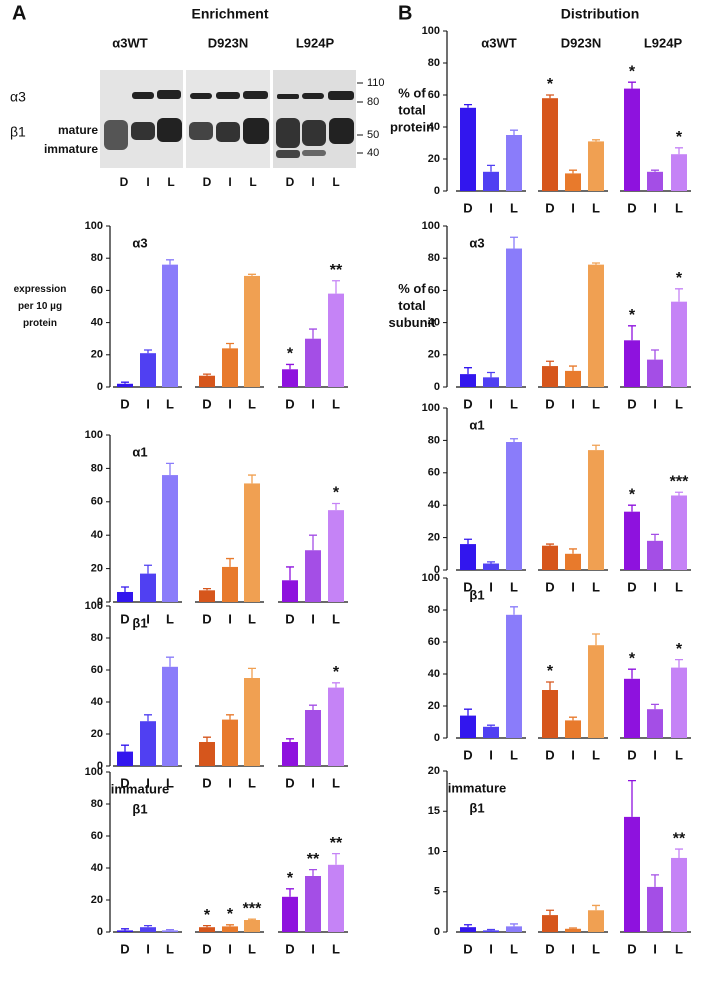  What do you see at coordinates (581, 42) in the screenshot?
I see `group-label: D923N` at bounding box center [581, 42].